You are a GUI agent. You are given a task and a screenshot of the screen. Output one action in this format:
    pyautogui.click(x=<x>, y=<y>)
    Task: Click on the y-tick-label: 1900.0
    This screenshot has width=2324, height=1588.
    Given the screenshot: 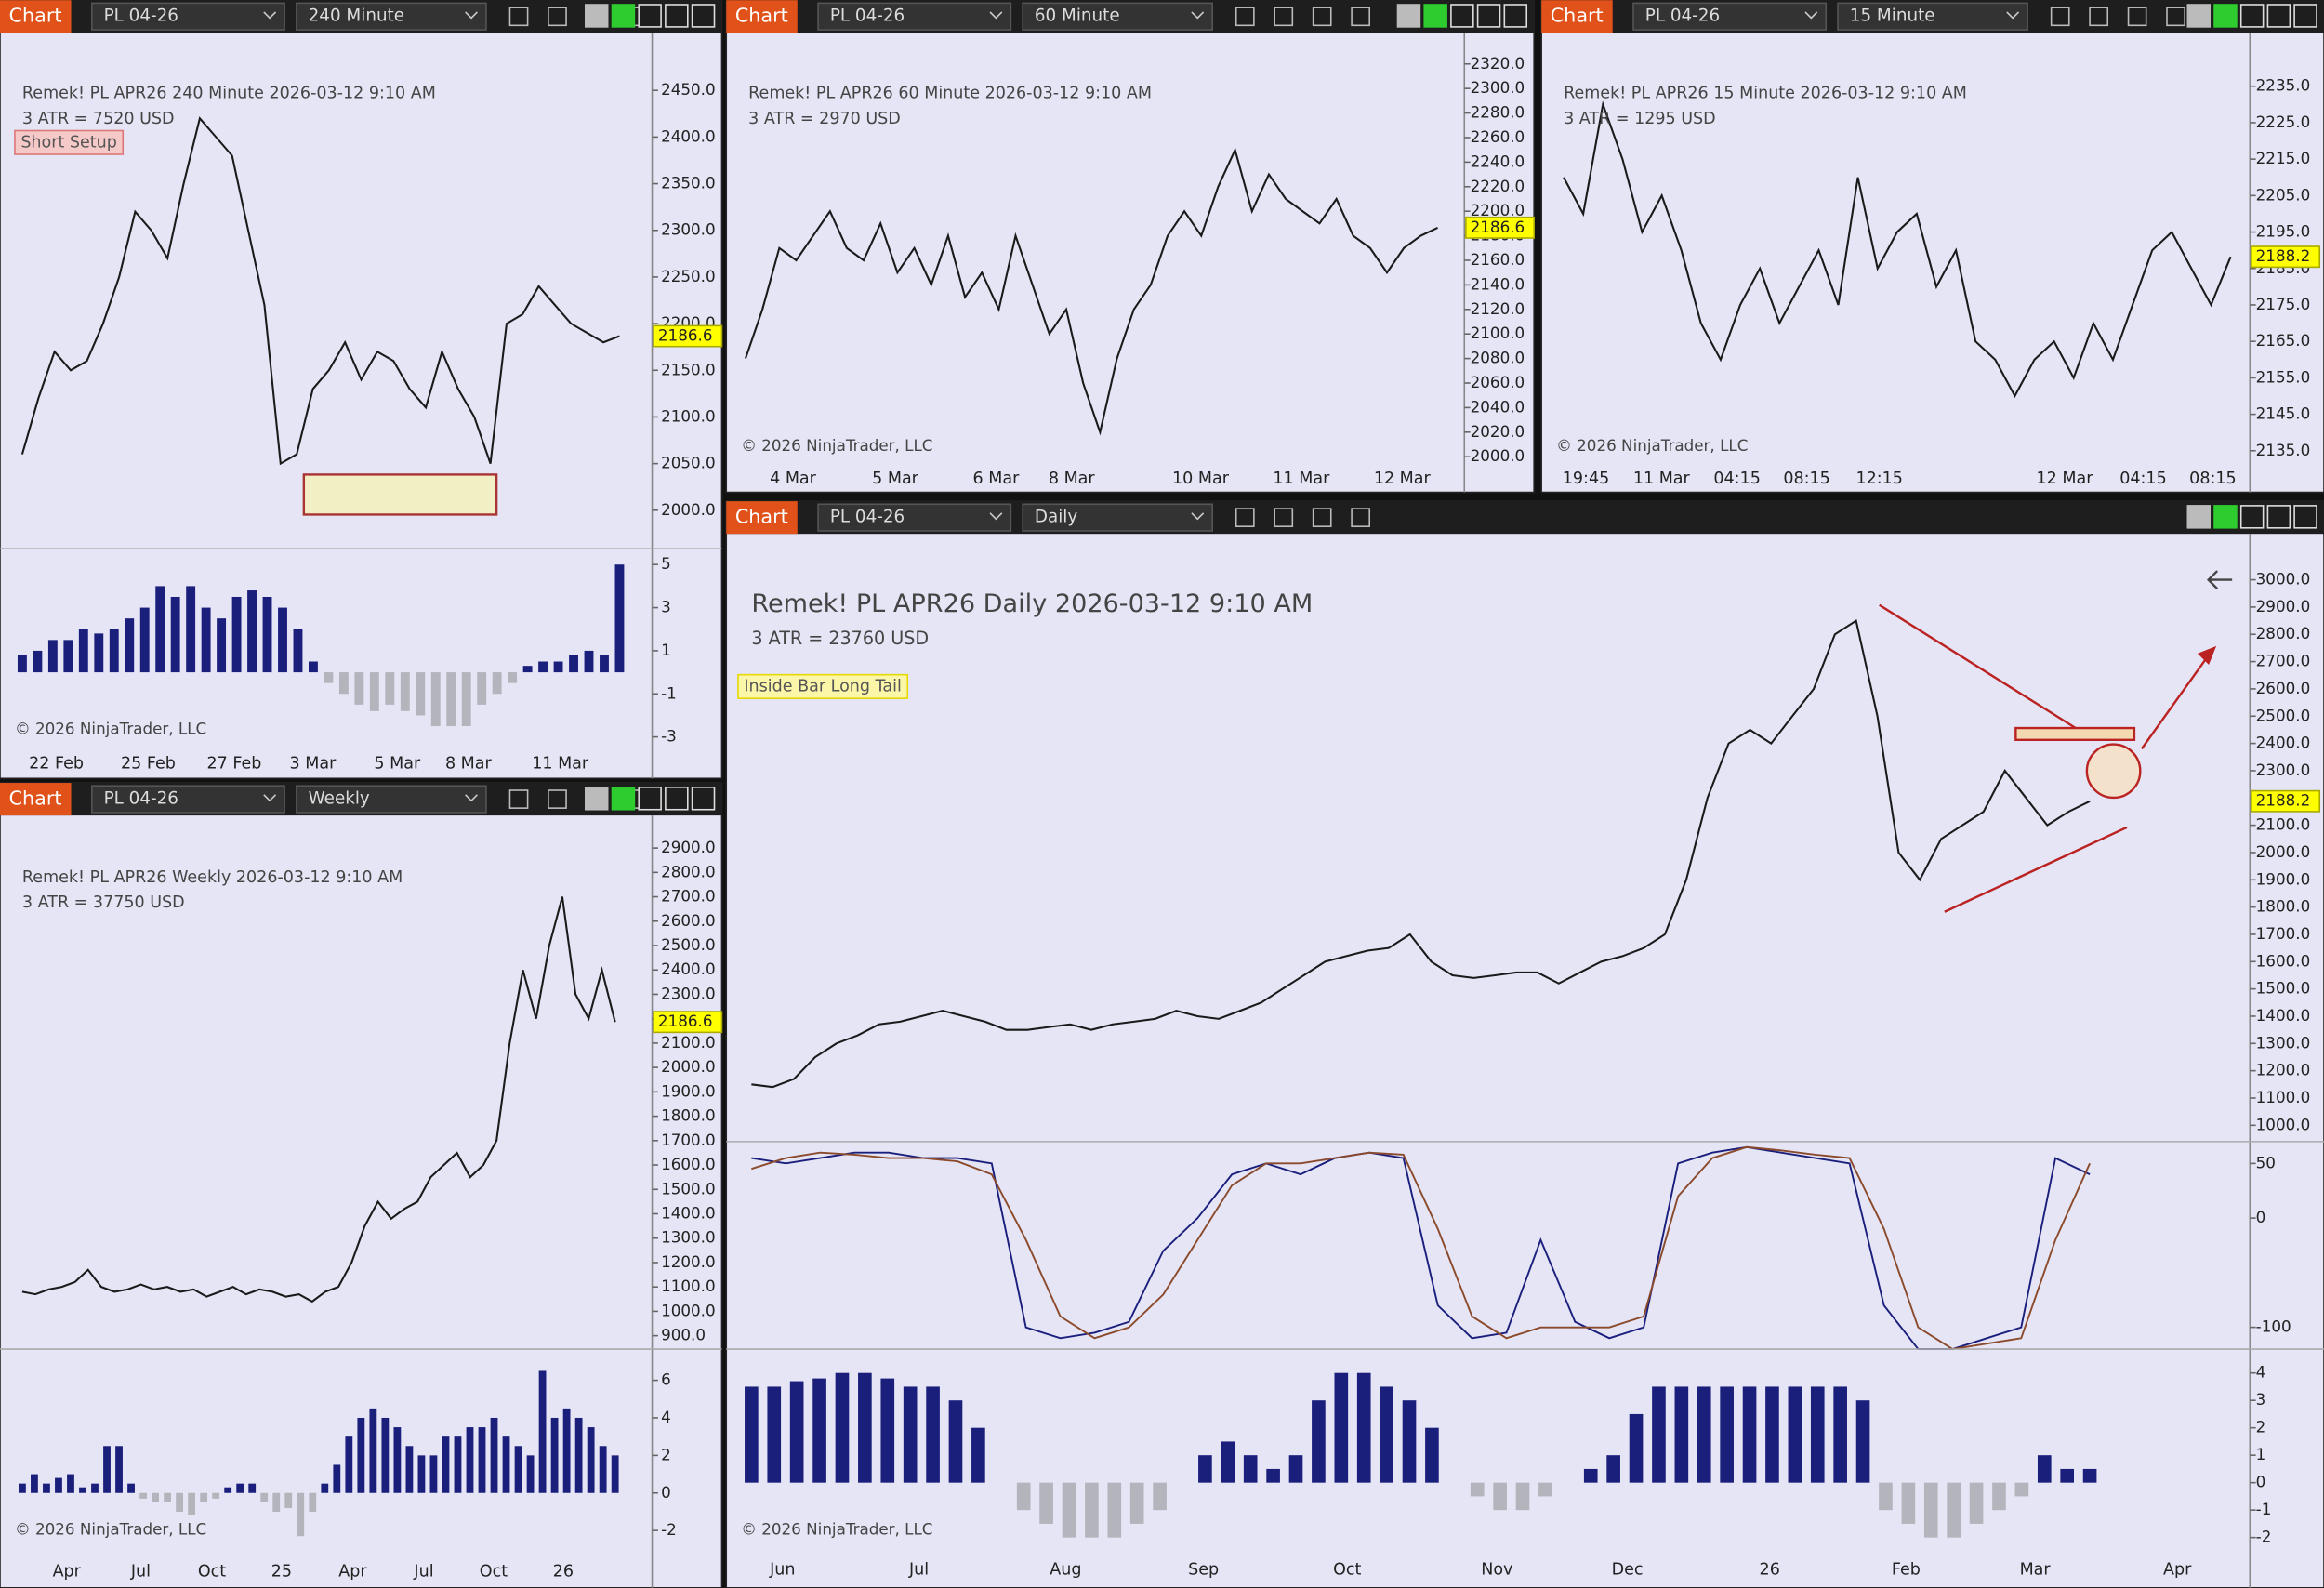 What is the action you would take?
    pyautogui.click(x=2283, y=878)
    